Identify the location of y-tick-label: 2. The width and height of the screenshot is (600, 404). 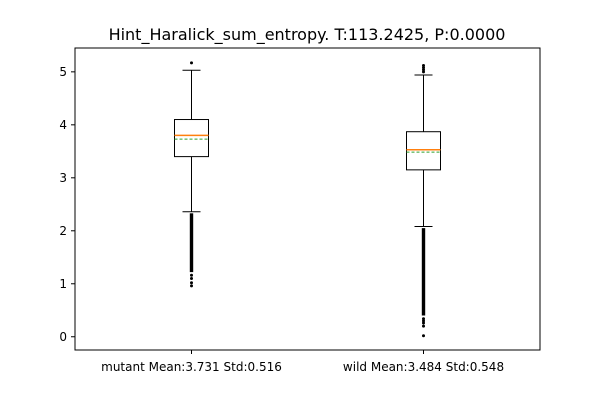
(63, 231).